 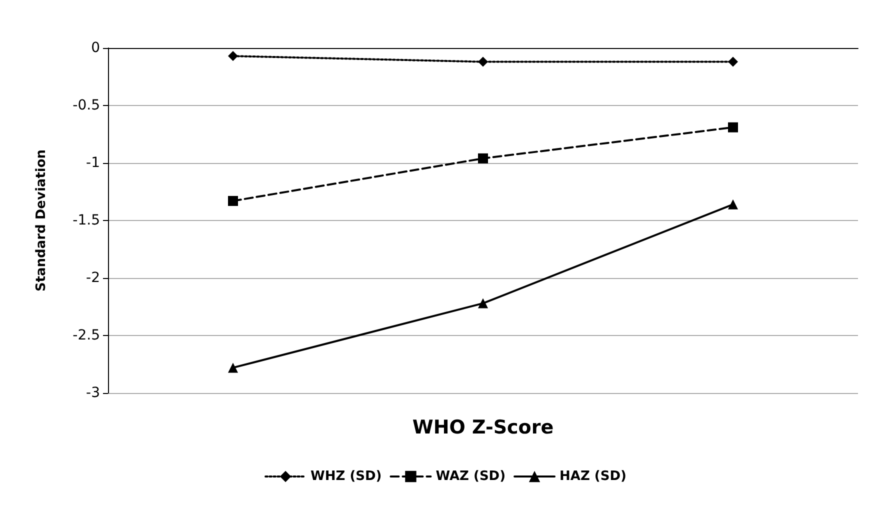 What do you see at coordinates (86, 336) in the screenshot?
I see `y-tick-label: -2.5` at bounding box center [86, 336].